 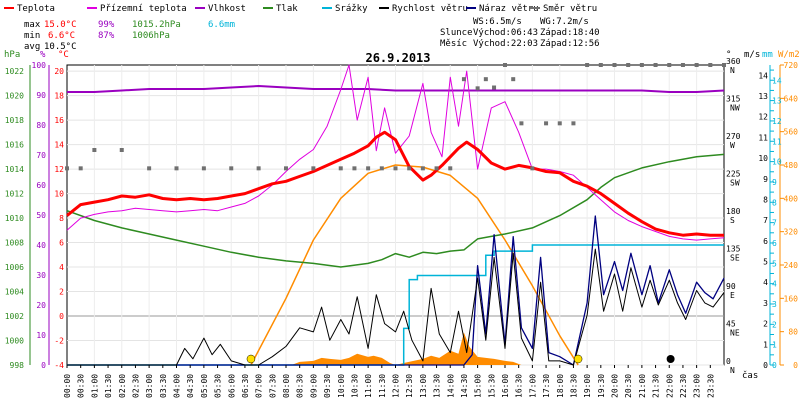 I want to click on wind-tick: 6, so click(x=765, y=241).